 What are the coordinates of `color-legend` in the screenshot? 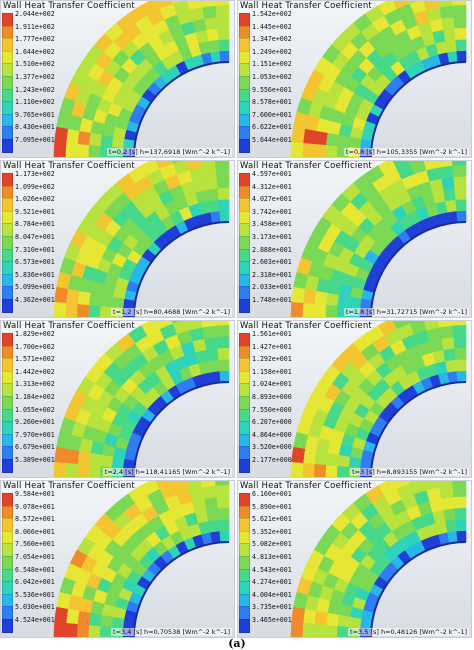 It's located at (245, 83).